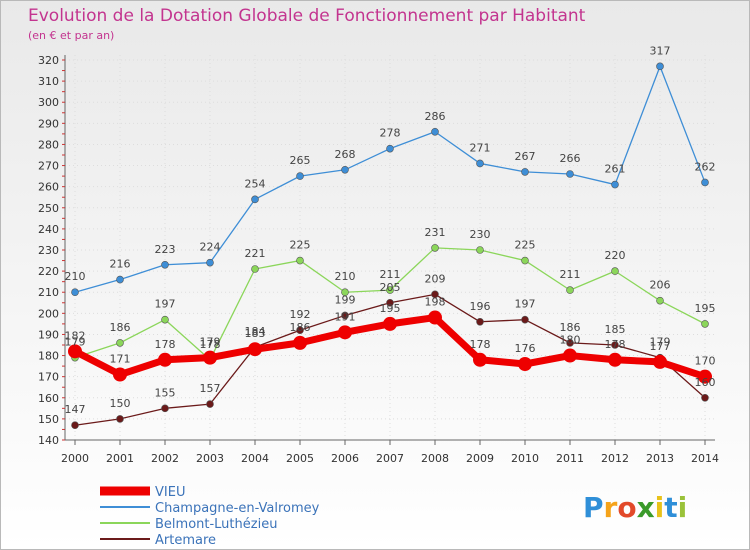  Describe the element at coordinates (670, 507) in the screenshot. I see `logo-letter: t` at that location.